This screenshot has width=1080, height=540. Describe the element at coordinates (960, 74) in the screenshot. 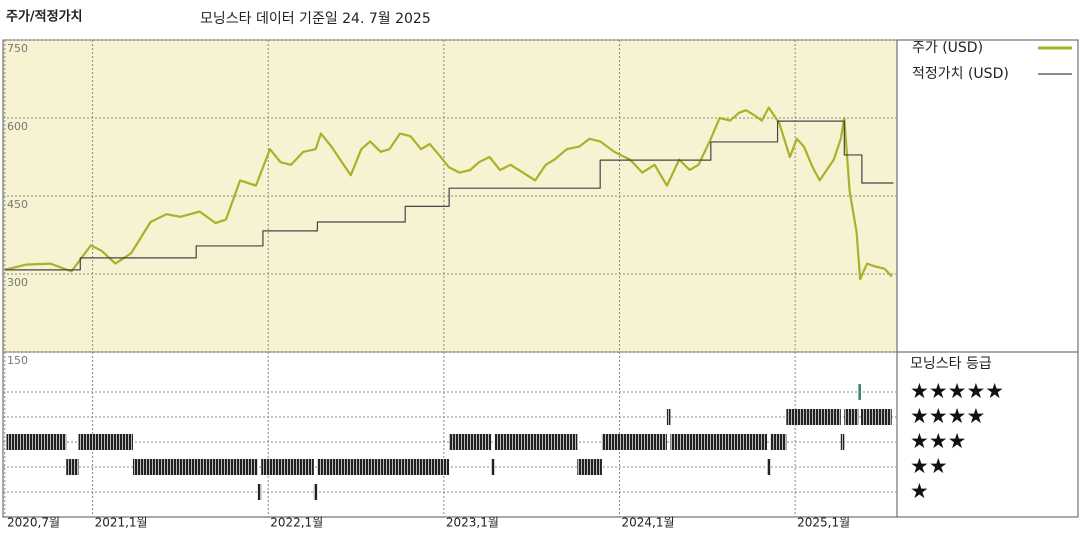

I see `legend-label: 적정가치 (USD)` at that location.